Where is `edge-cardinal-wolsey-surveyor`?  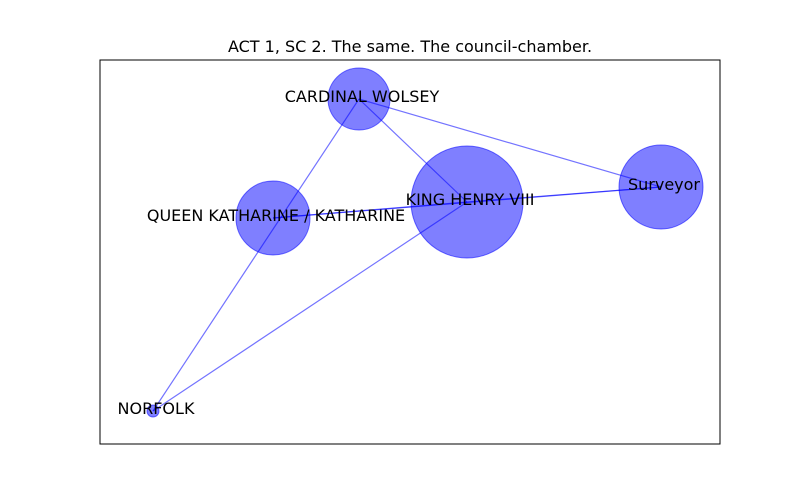 edge-cardinal-wolsey-surveyor is located at coordinates (510, 143).